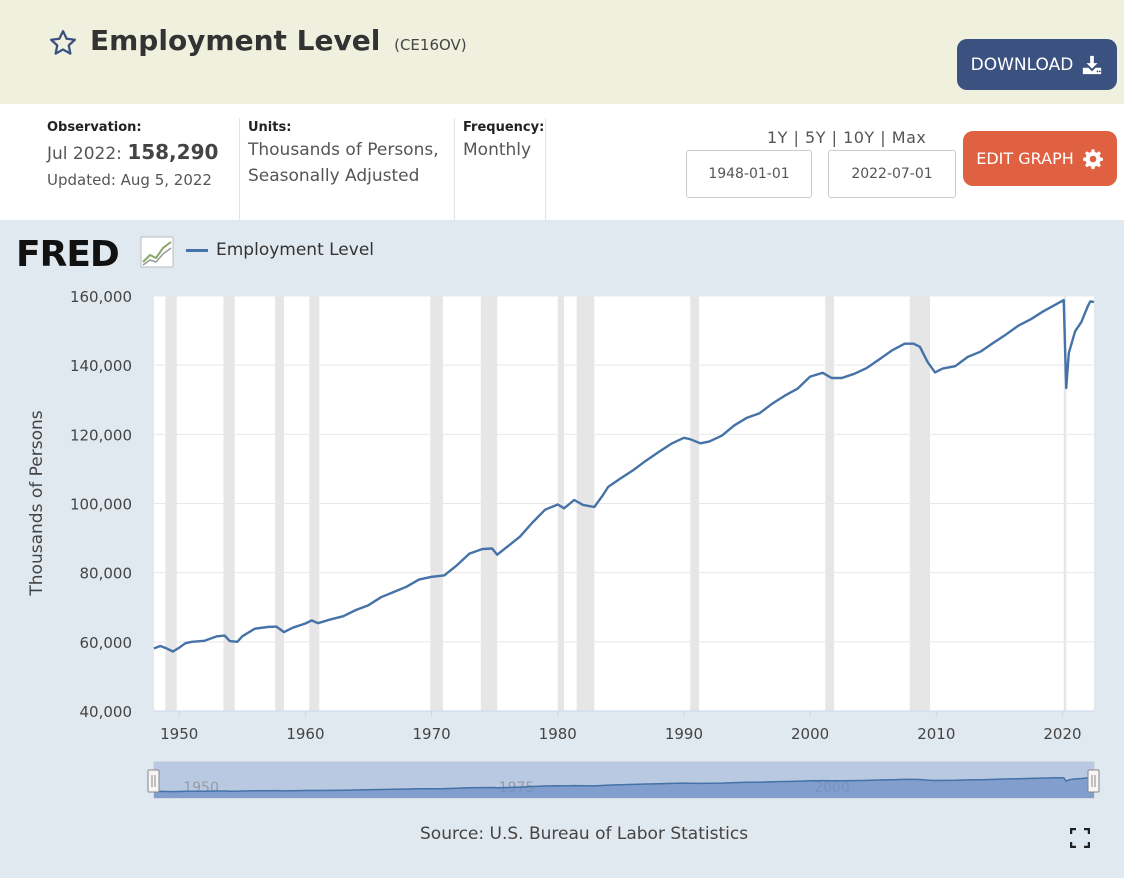  Describe the element at coordinates (153, 781) in the screenshot. I see `navigator-handle-left` at that location.